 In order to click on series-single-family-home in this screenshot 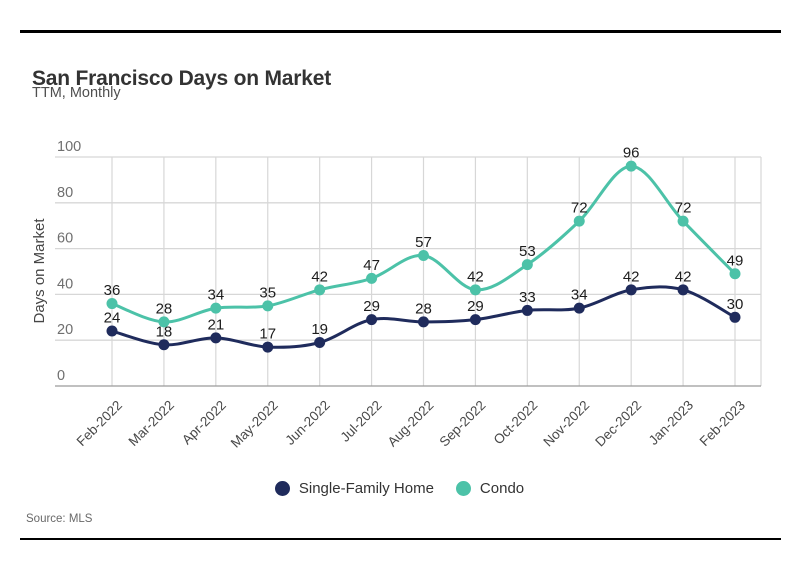, I will do `click(423, 318)`.